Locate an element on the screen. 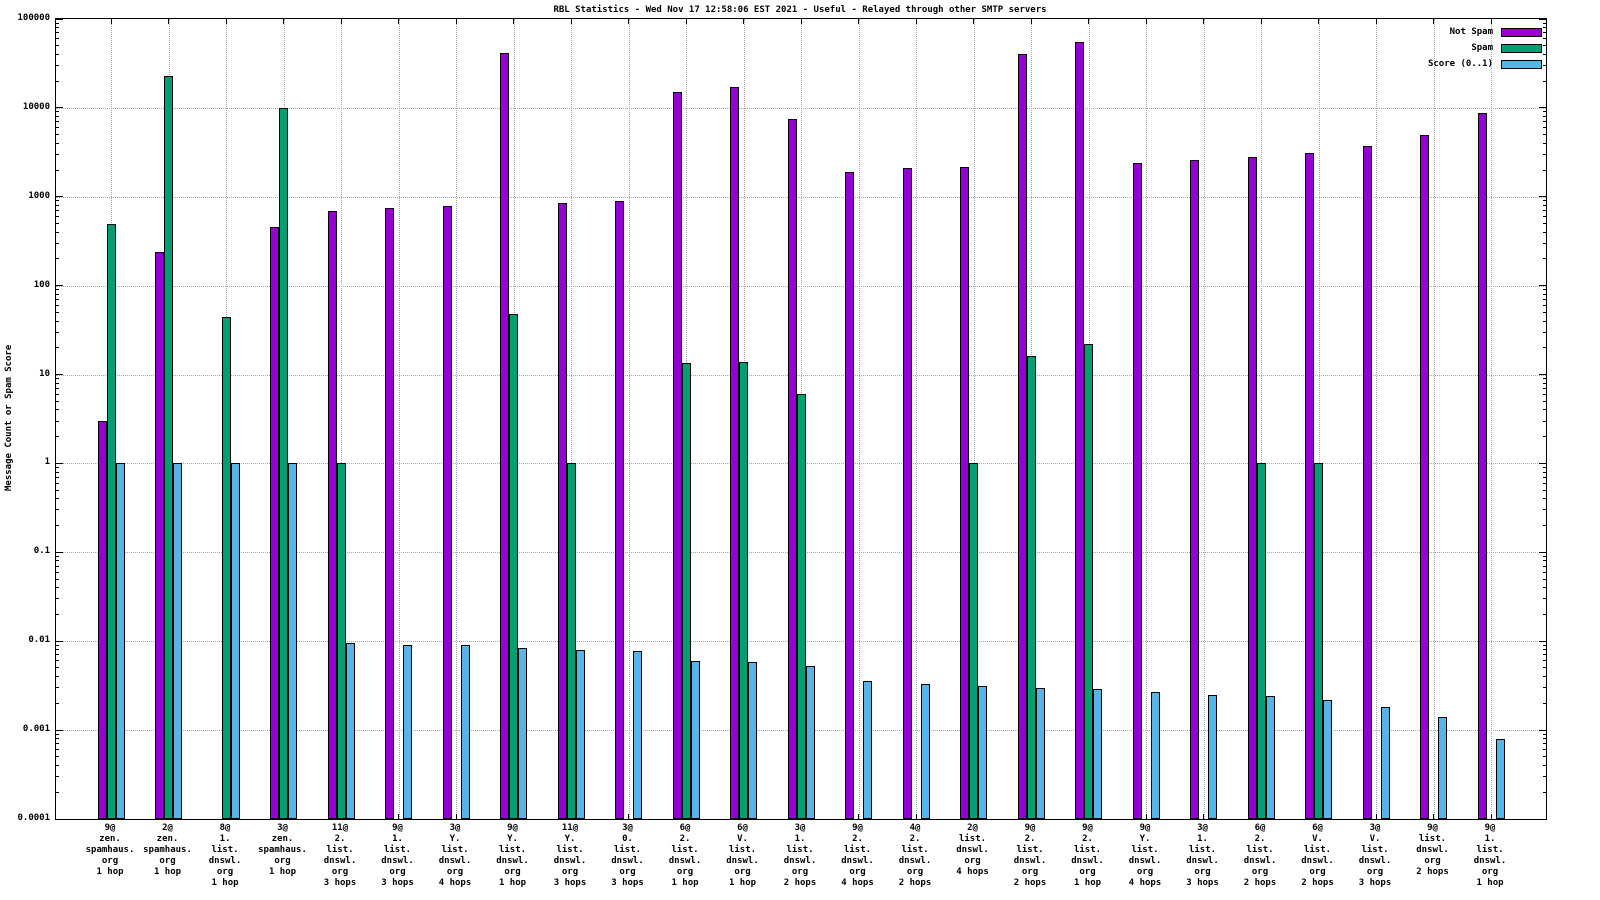 This screenshot has height=900, width=1600. y-tick-label: 0.001 is located at coordinates (36, 729).